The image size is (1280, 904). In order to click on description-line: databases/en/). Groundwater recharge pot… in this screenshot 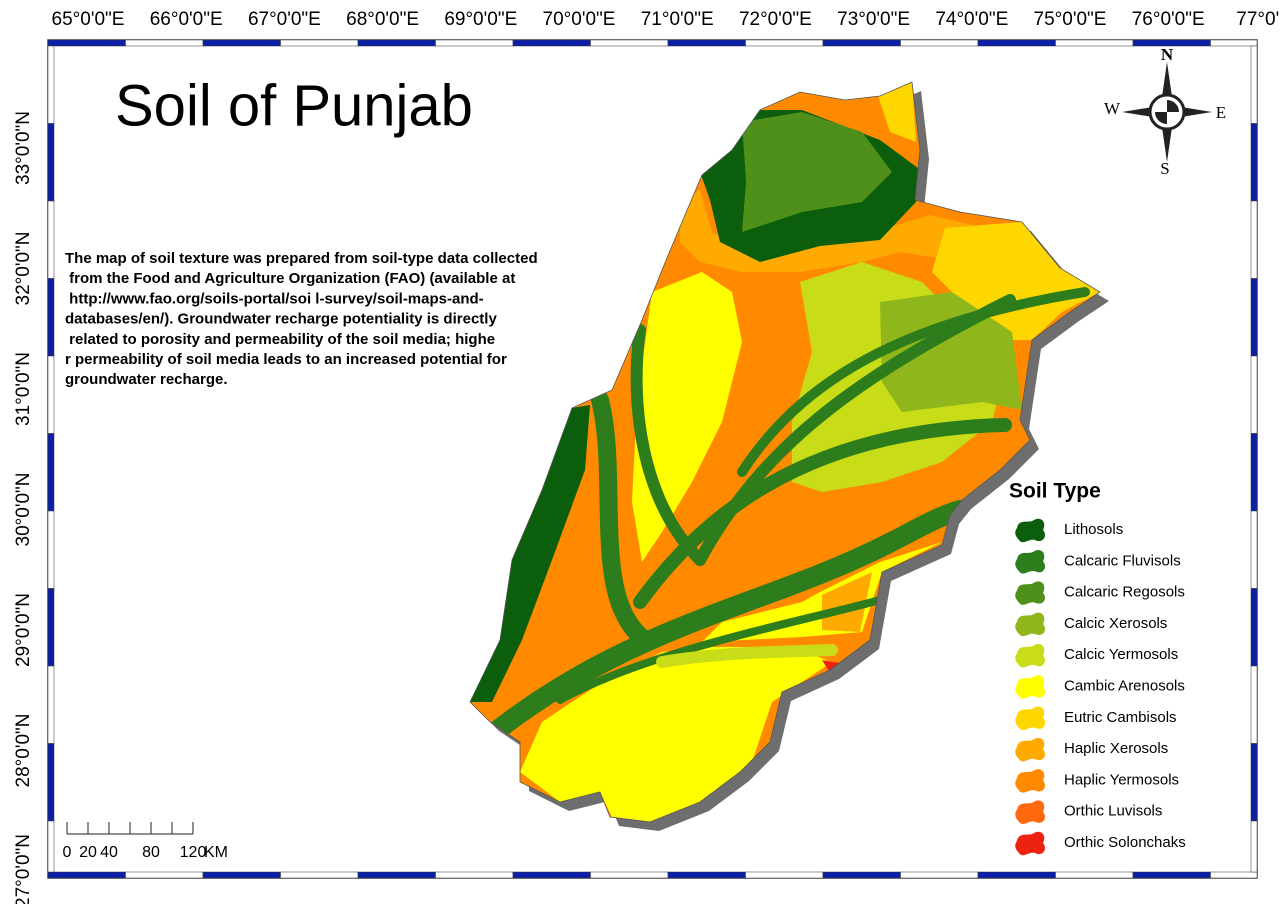, I will do `click(281, 319)`.